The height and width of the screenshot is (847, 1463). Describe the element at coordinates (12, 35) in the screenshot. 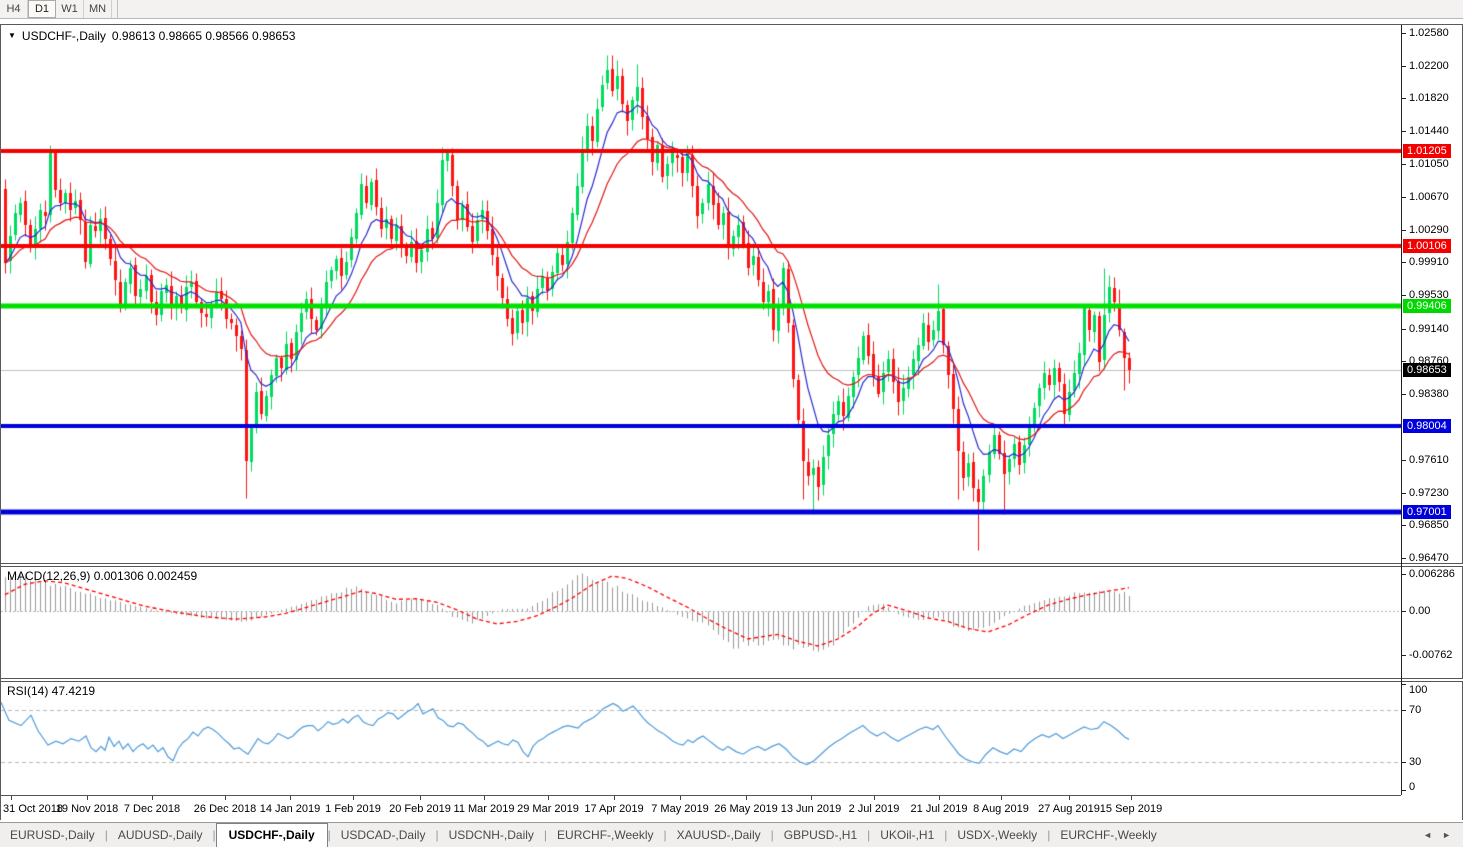

I see `chart-dropdown-icon: ▼` at that location.